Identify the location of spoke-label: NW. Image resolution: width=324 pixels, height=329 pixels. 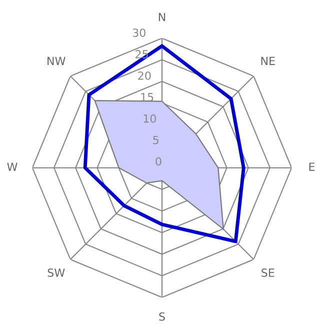
(57, 60).